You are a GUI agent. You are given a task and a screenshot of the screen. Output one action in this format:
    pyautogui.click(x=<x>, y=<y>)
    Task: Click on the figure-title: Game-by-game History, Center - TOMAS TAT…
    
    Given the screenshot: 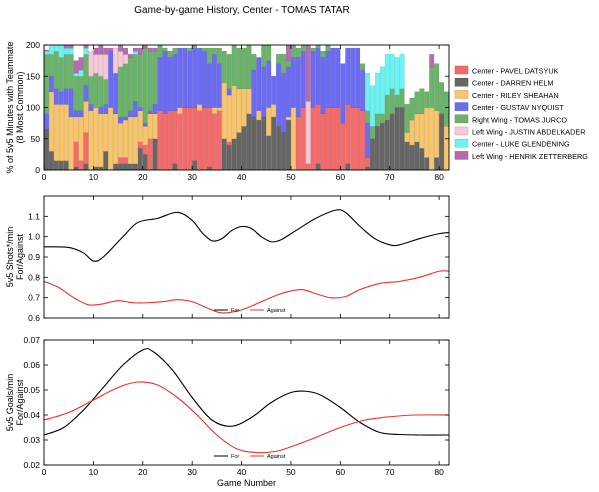 What is the action you would take?
    pyautogui.click(x=241, y=10)
    